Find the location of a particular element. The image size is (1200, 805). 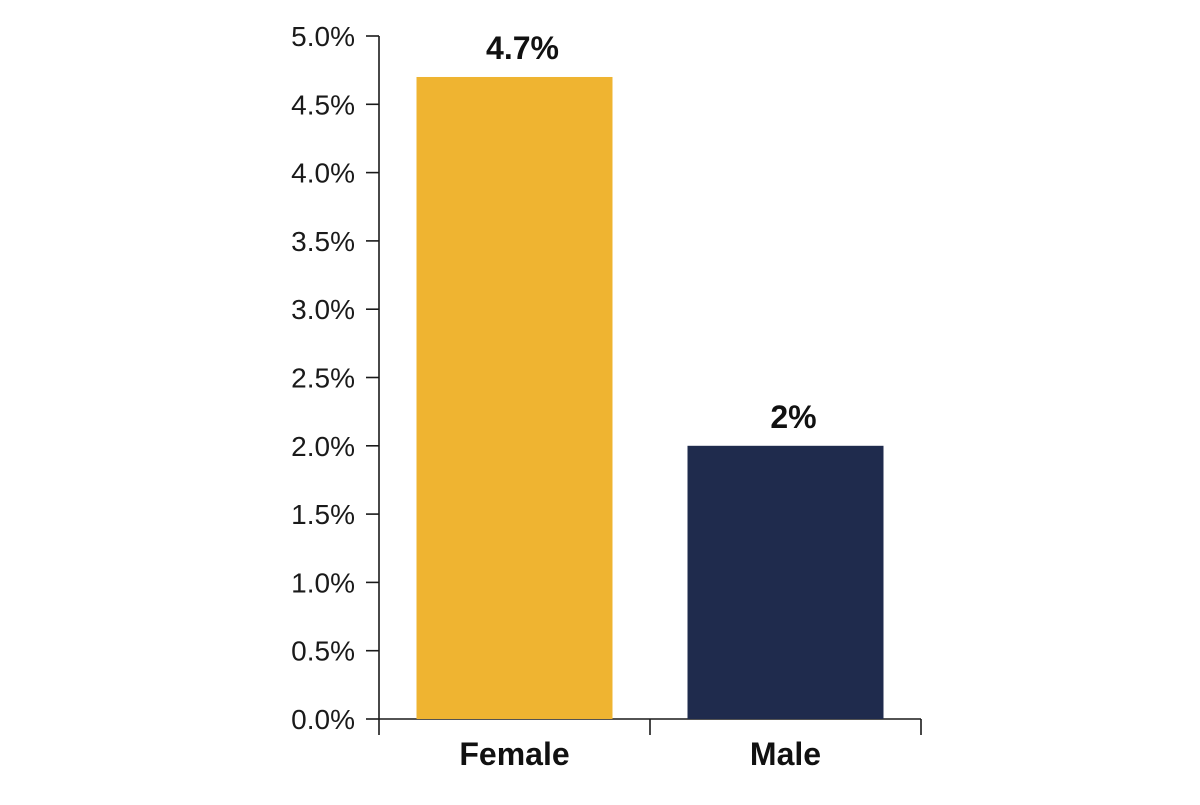

y-tick-label: 5.0% is located at coordinates (323, 36).